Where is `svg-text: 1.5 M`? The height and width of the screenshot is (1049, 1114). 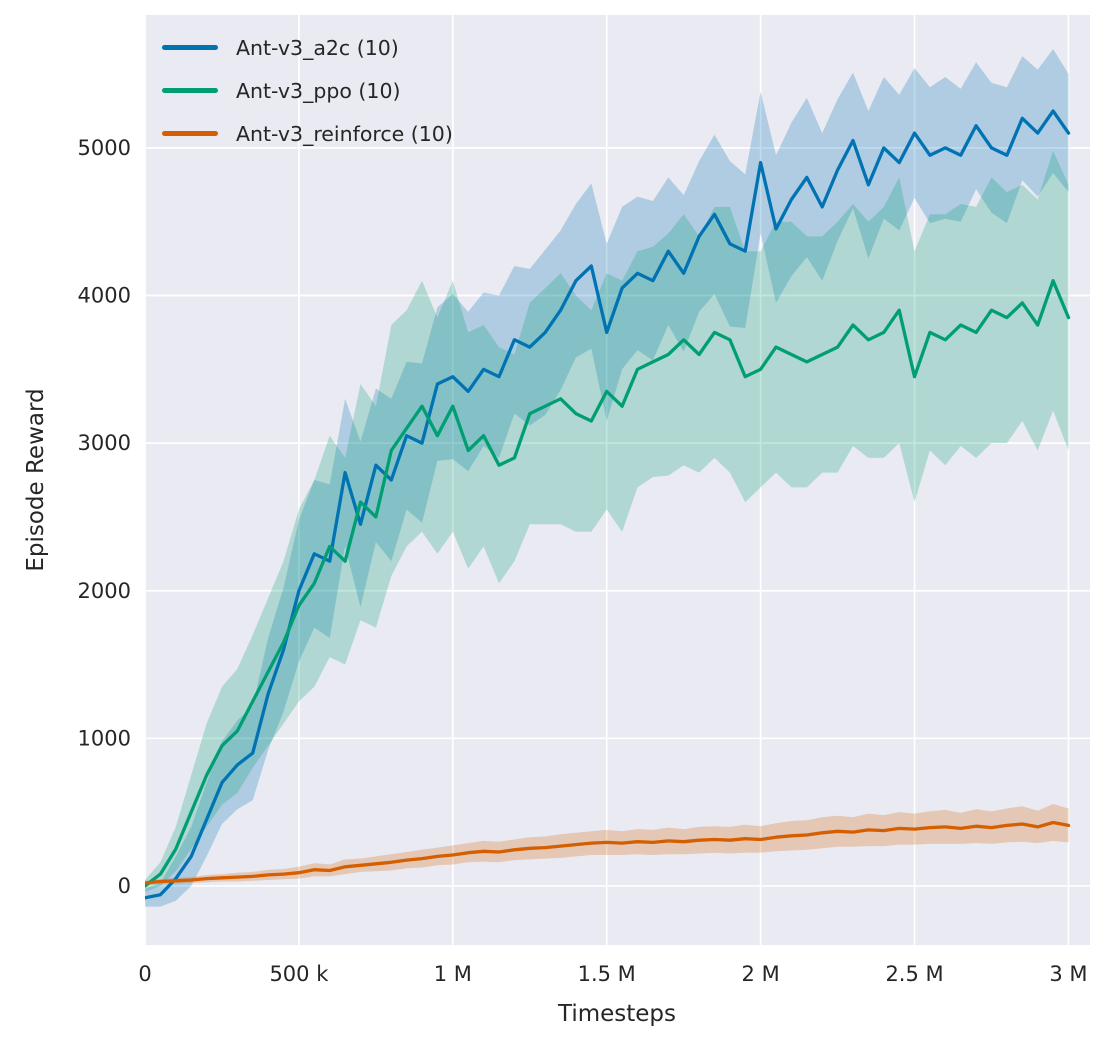
svg-text: 1.5 M is located at coordinates (607, 974).